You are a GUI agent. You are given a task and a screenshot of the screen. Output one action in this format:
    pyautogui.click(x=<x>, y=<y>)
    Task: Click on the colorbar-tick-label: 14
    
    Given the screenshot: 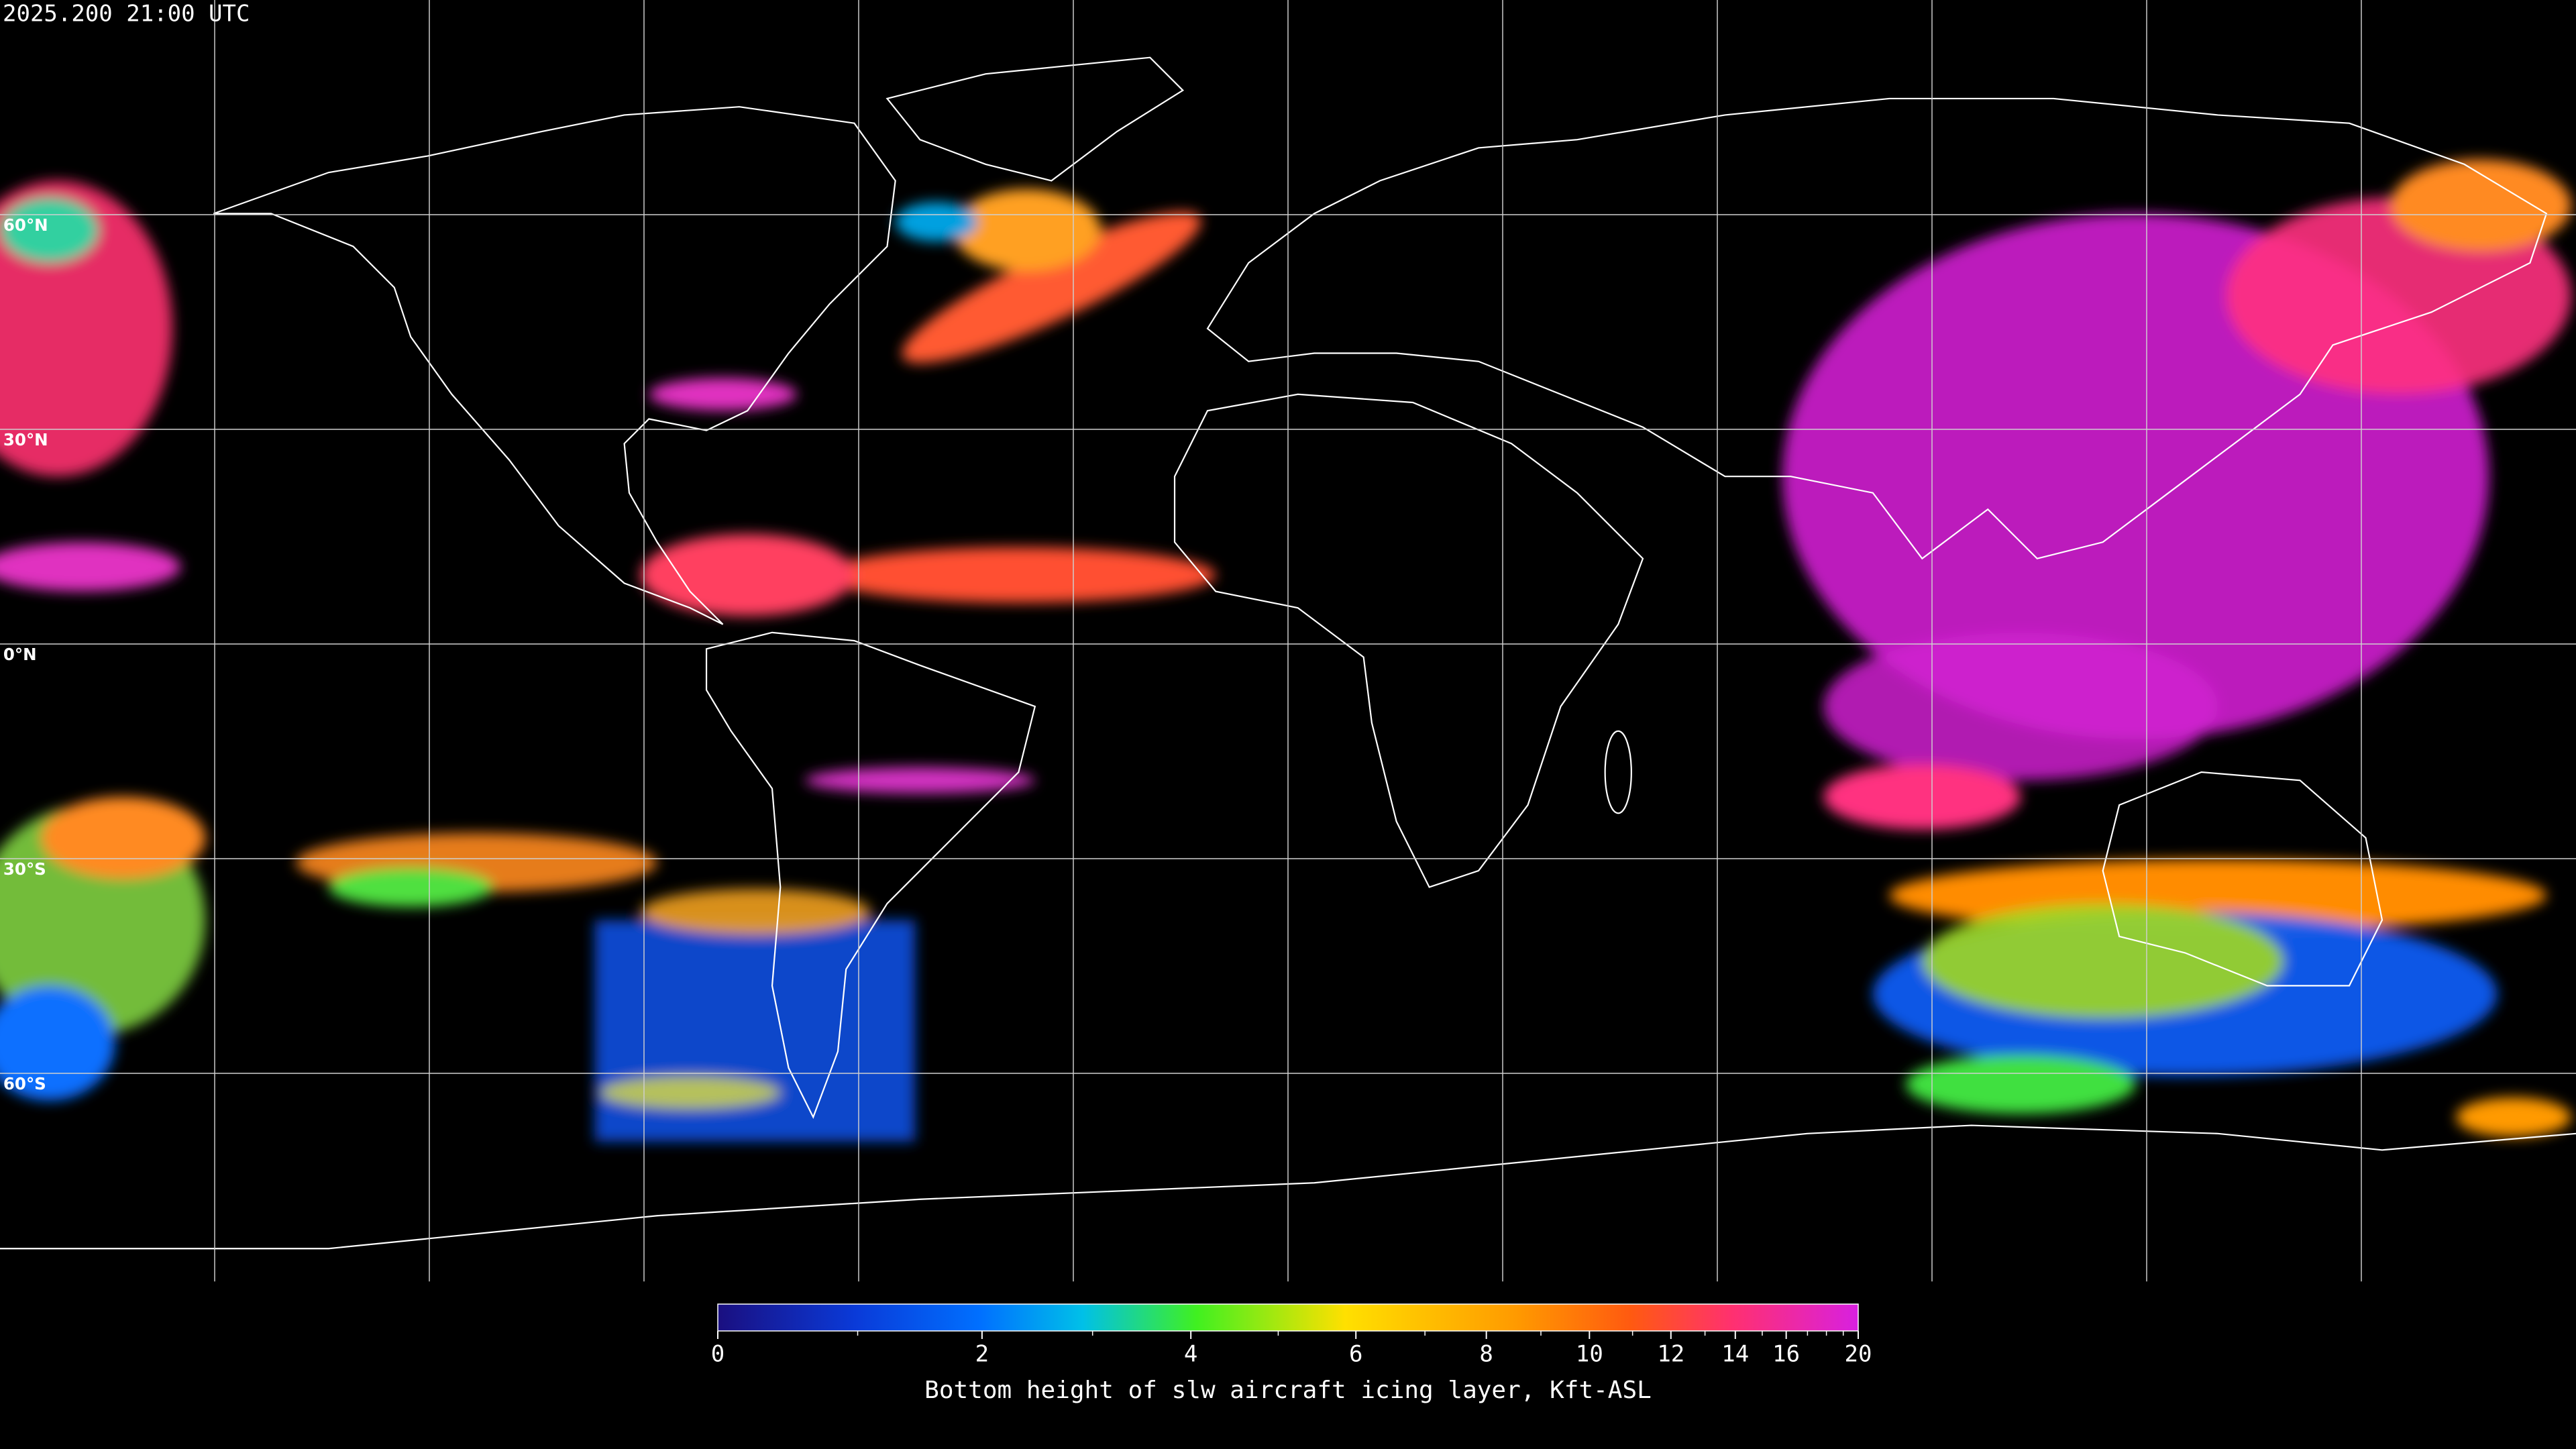 What is the action you would take?
    pyautogui.click(x=1735, y=1354)
    